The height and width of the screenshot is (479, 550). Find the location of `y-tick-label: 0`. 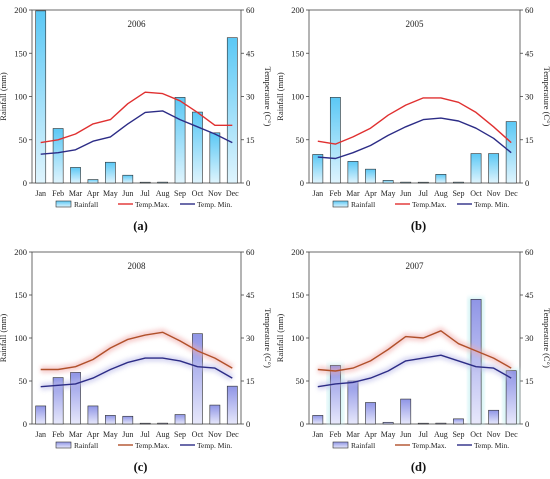

y-tick-label: 0 is located at coordinates (302, 183).